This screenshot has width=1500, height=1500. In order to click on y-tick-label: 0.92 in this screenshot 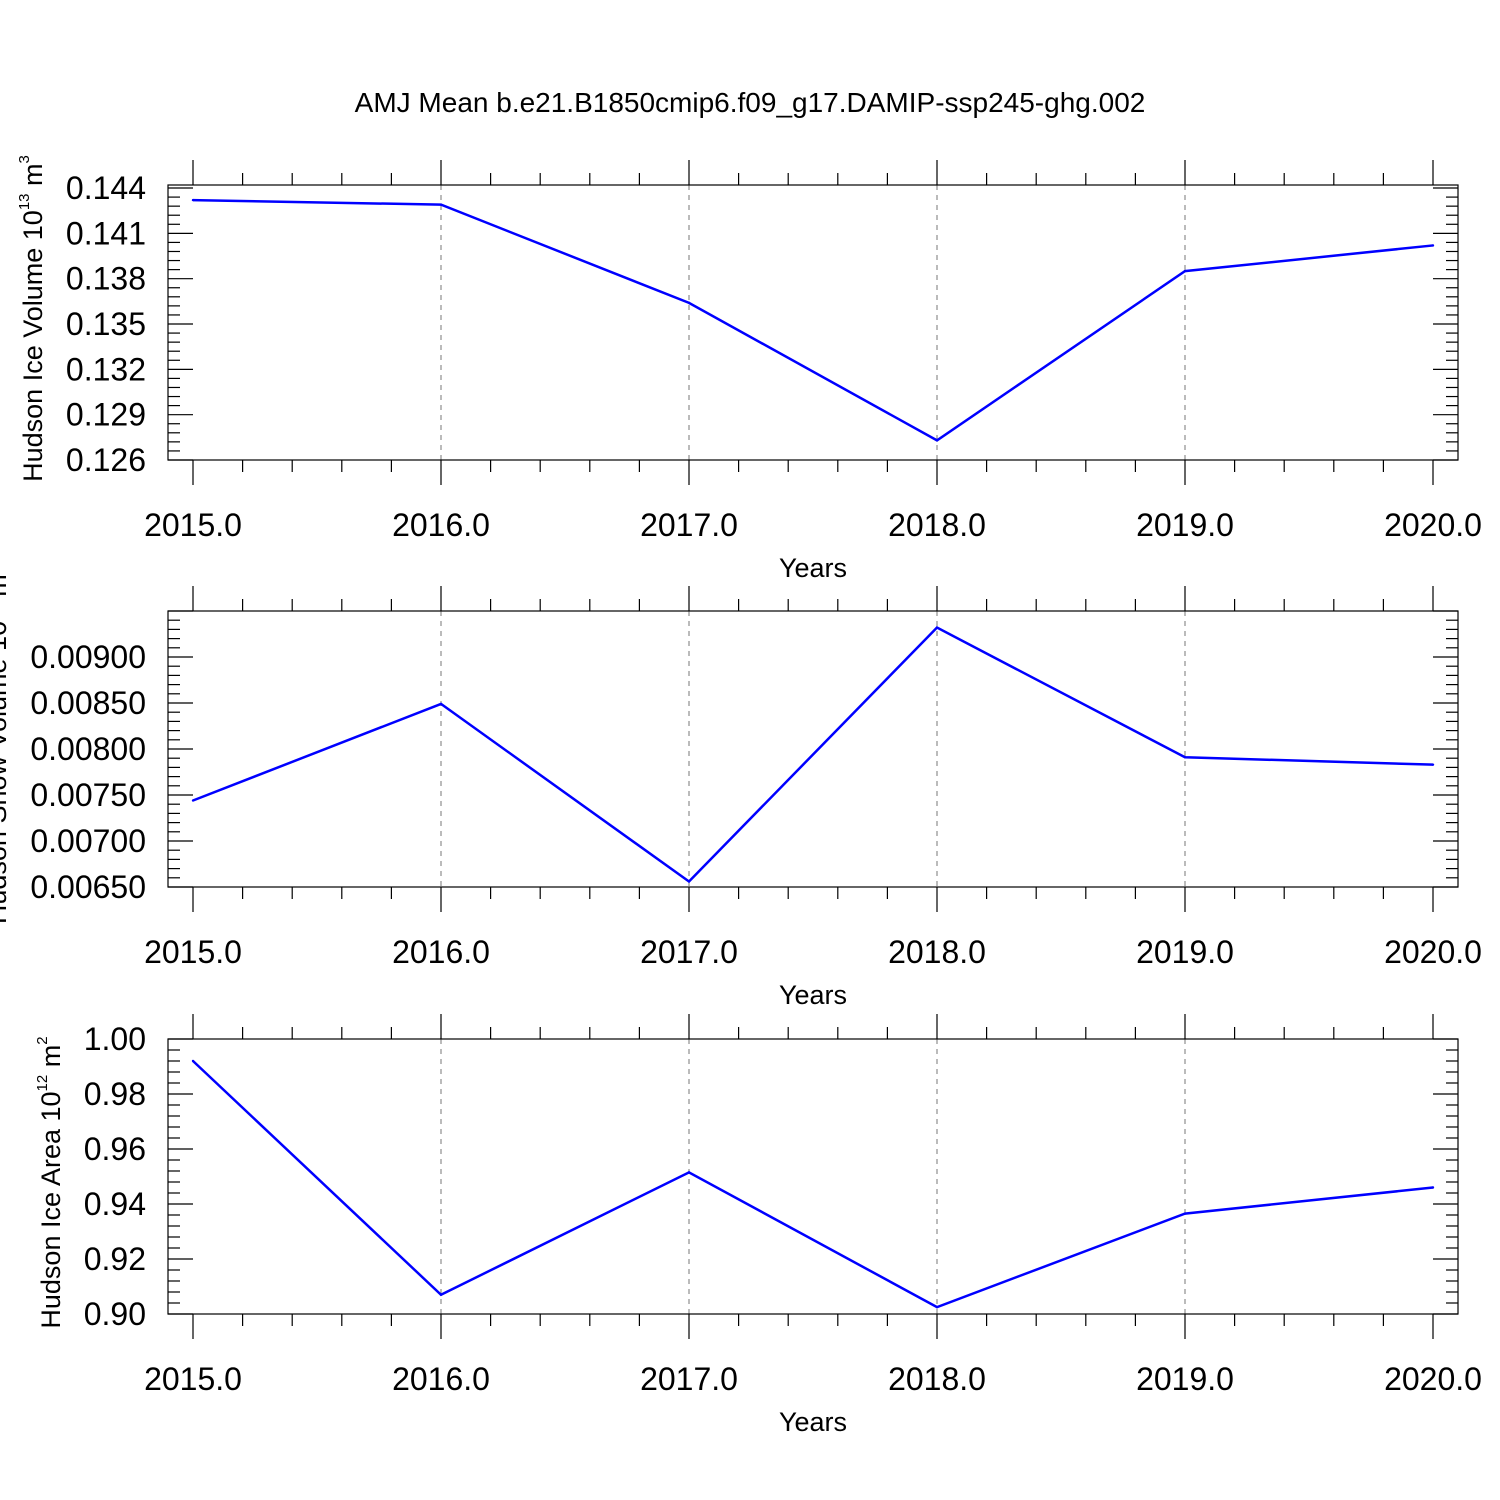, I will do `click(115, 1259)`.